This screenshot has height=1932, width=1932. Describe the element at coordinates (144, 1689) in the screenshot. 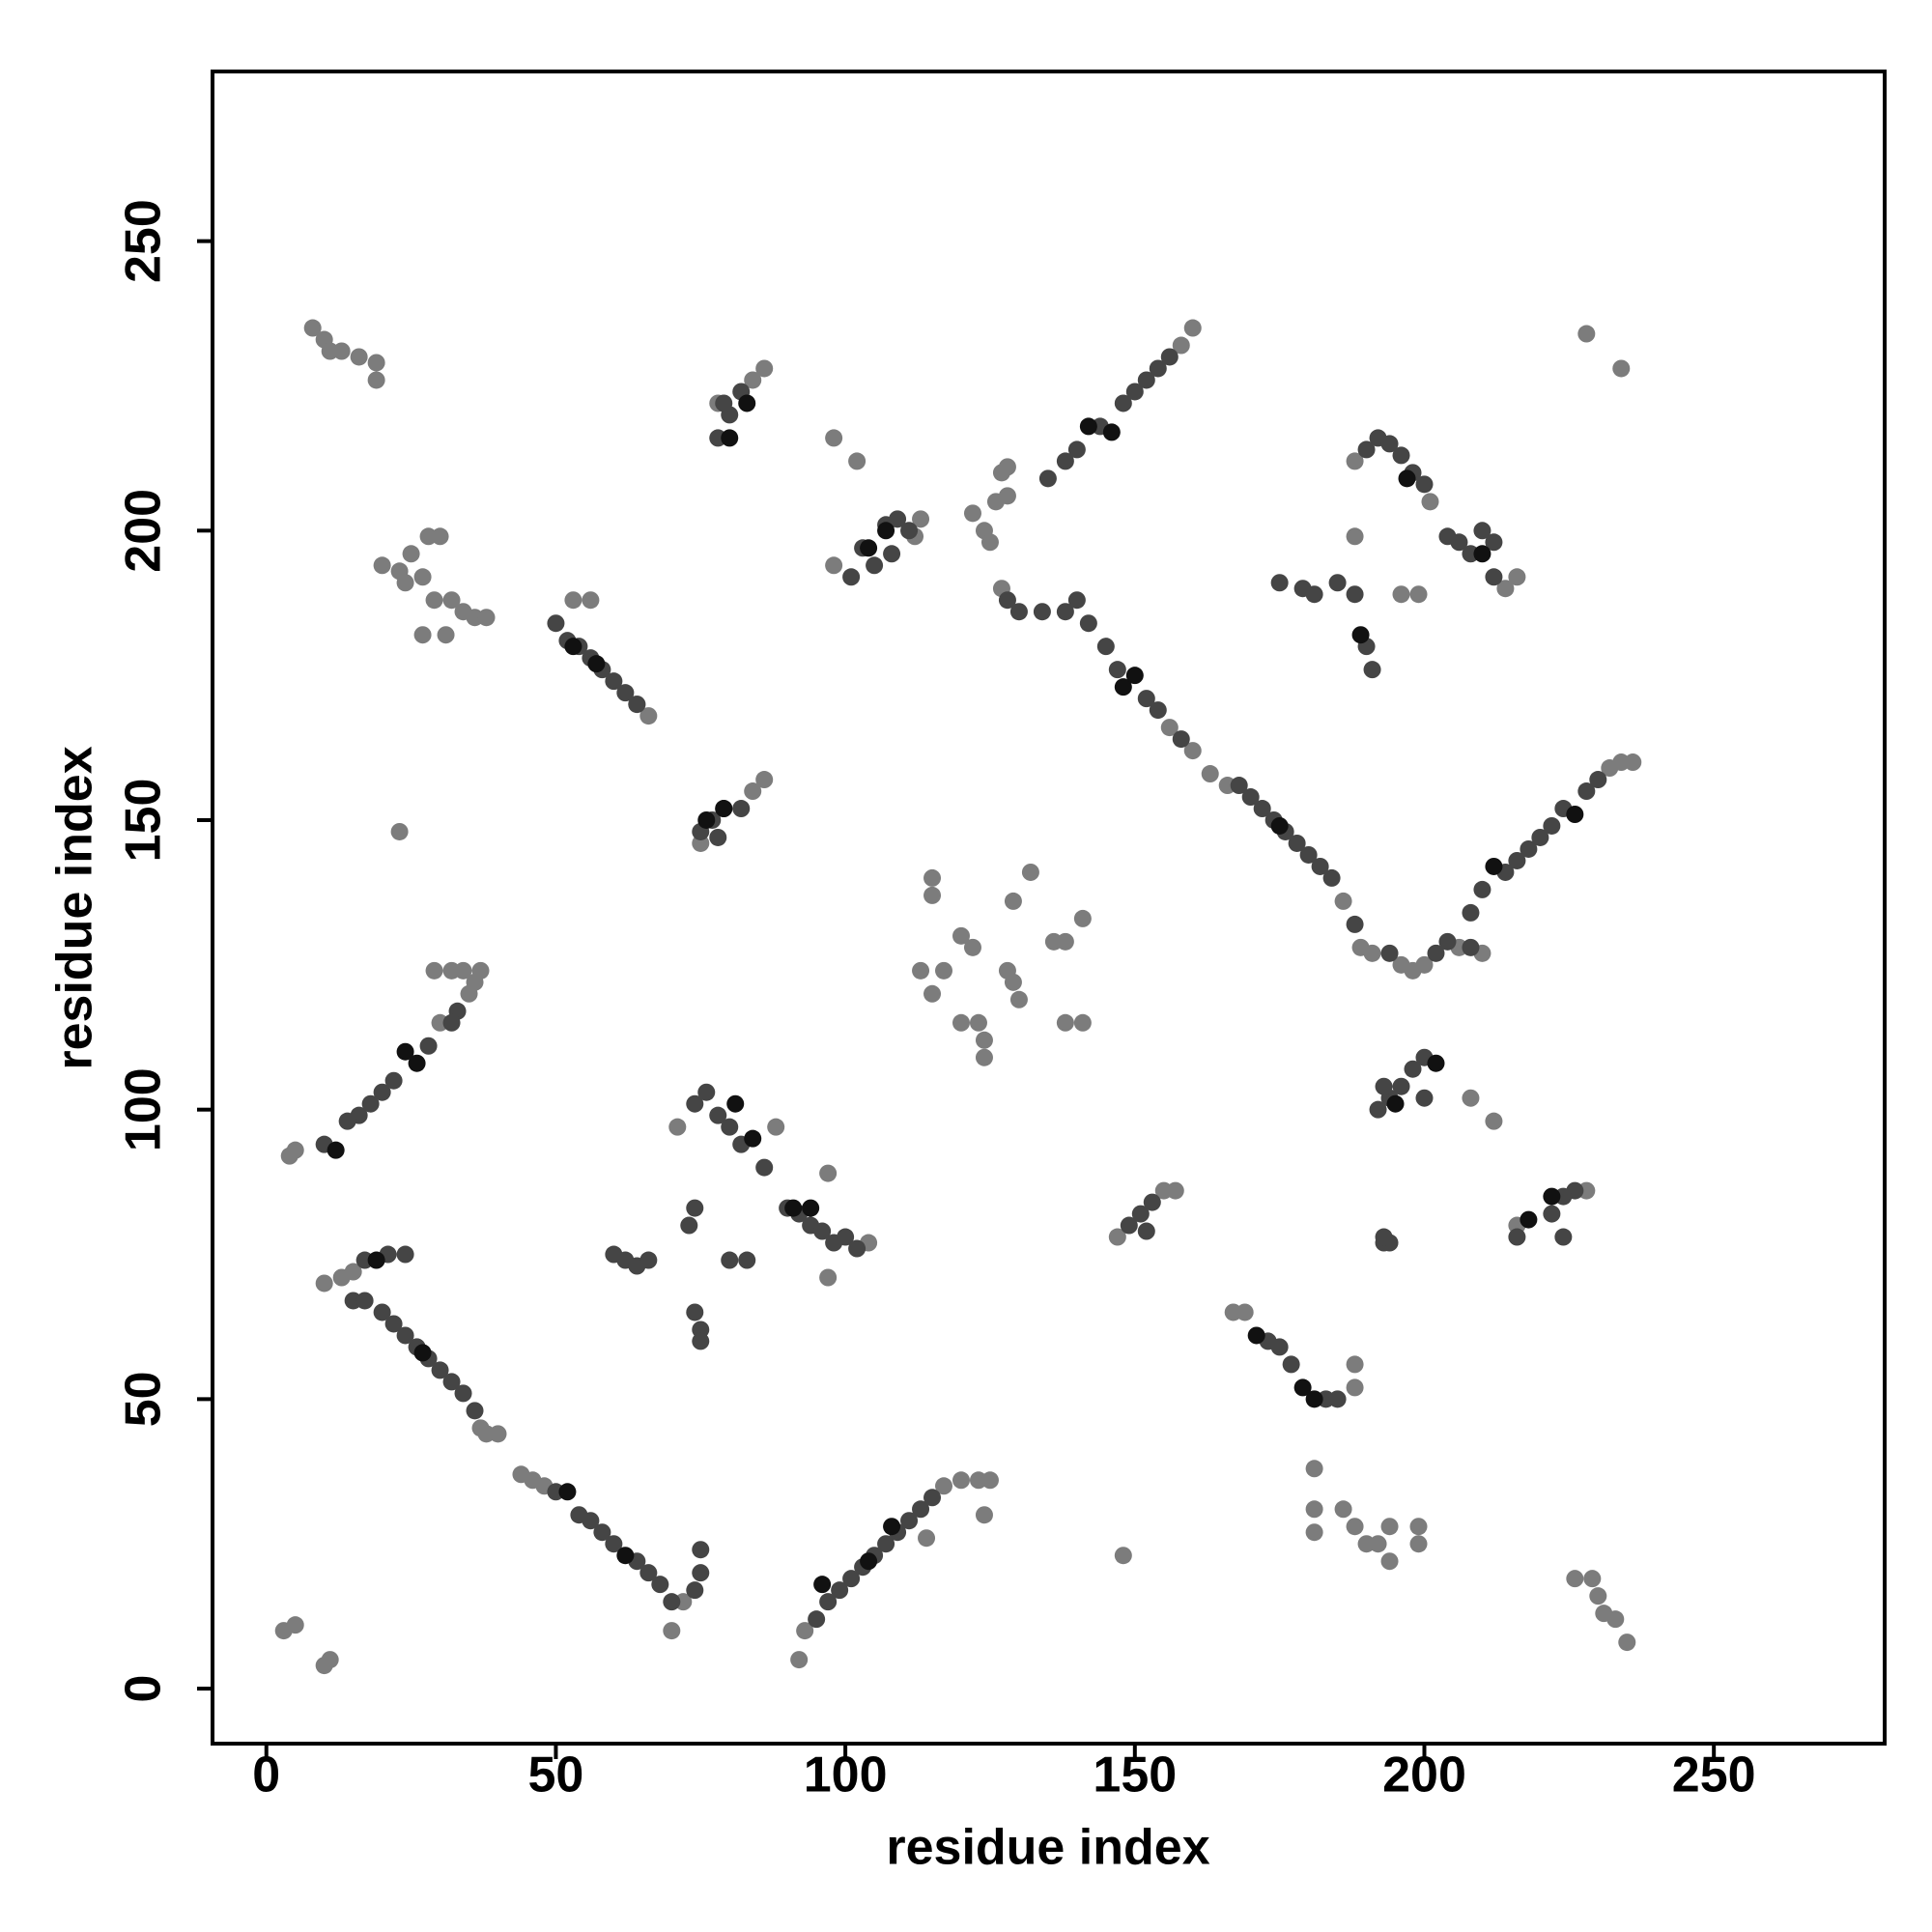

I see `y-tick-label: 0` at that location.